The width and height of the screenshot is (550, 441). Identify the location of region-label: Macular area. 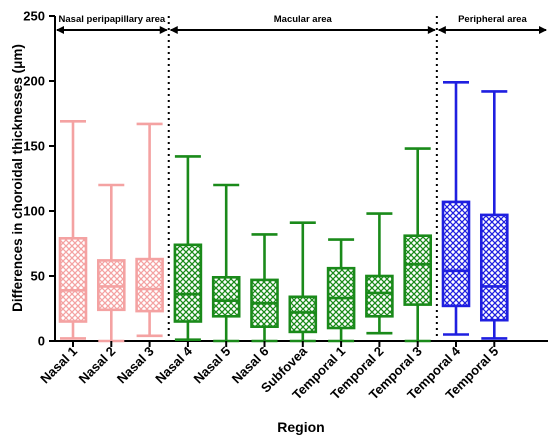
(303, 19).